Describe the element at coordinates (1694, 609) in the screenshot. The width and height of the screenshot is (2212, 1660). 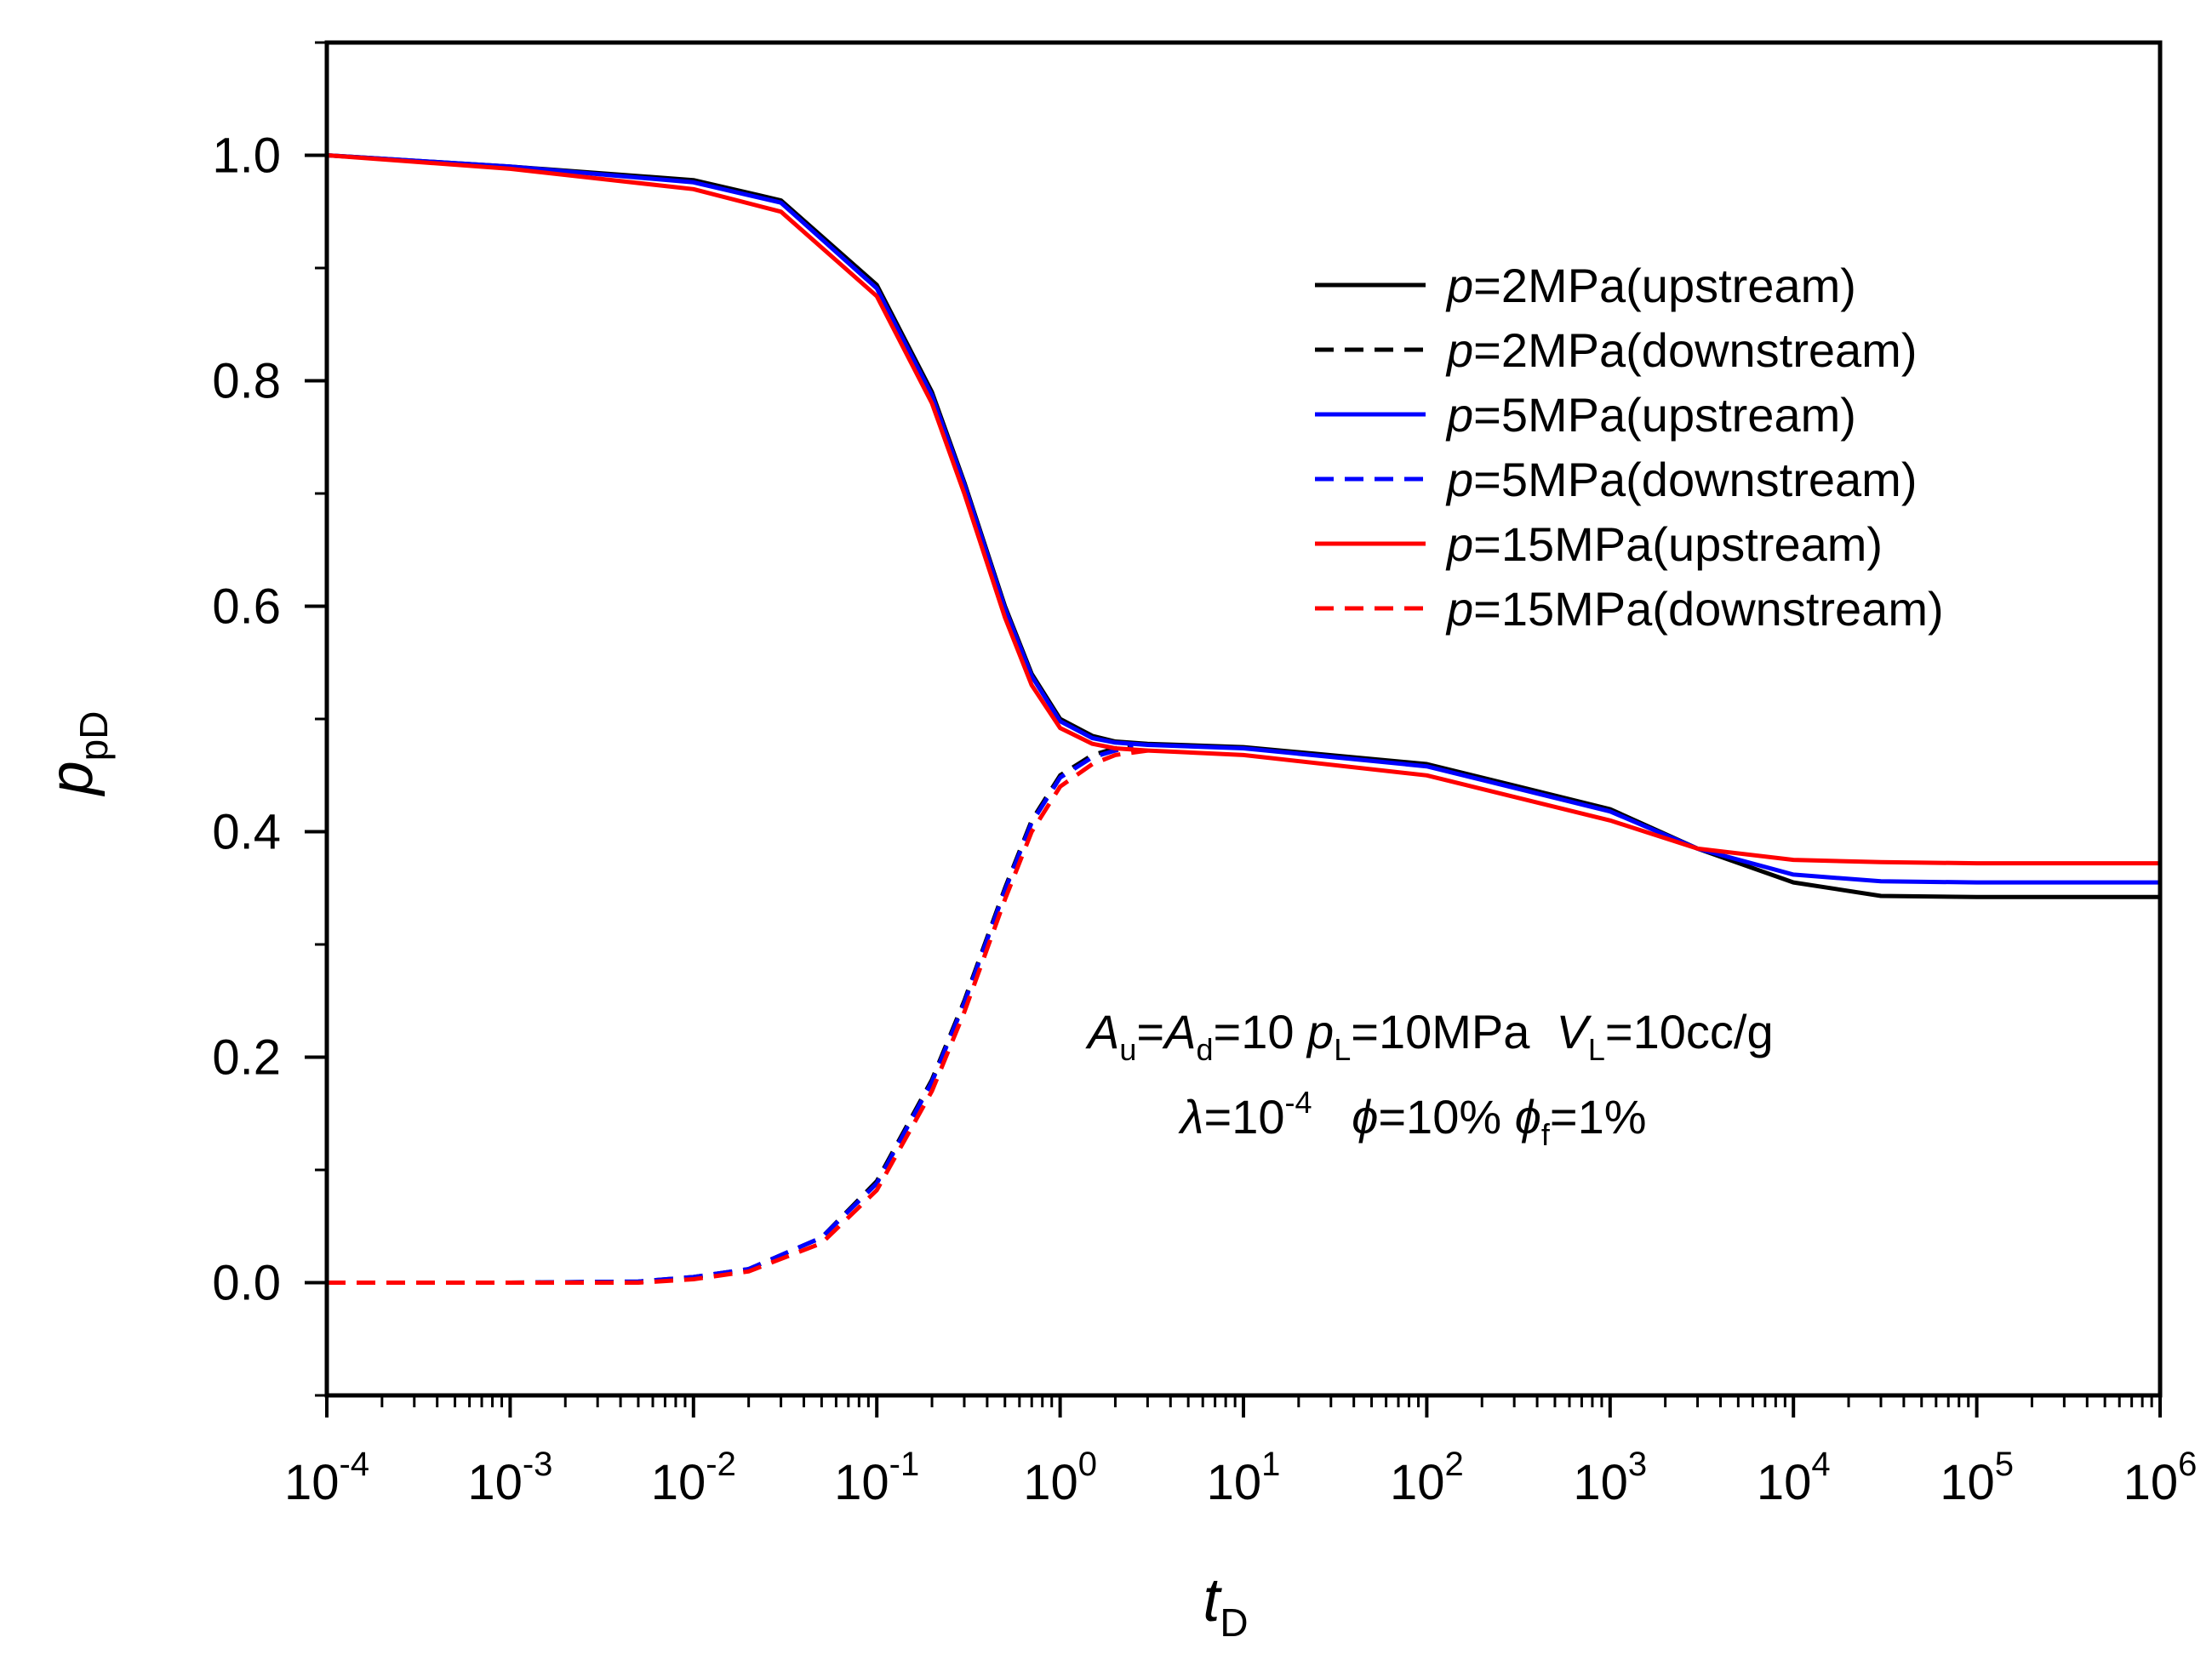
I see `legend-label: p=15MPa(downstream)` at that location.